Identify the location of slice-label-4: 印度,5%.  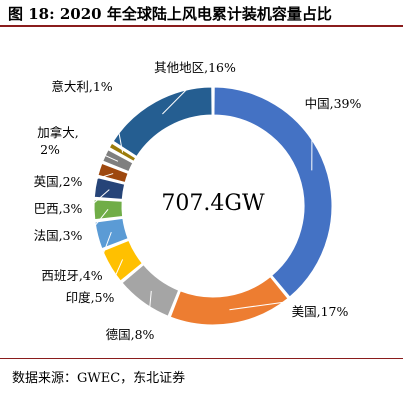
(90, 297).